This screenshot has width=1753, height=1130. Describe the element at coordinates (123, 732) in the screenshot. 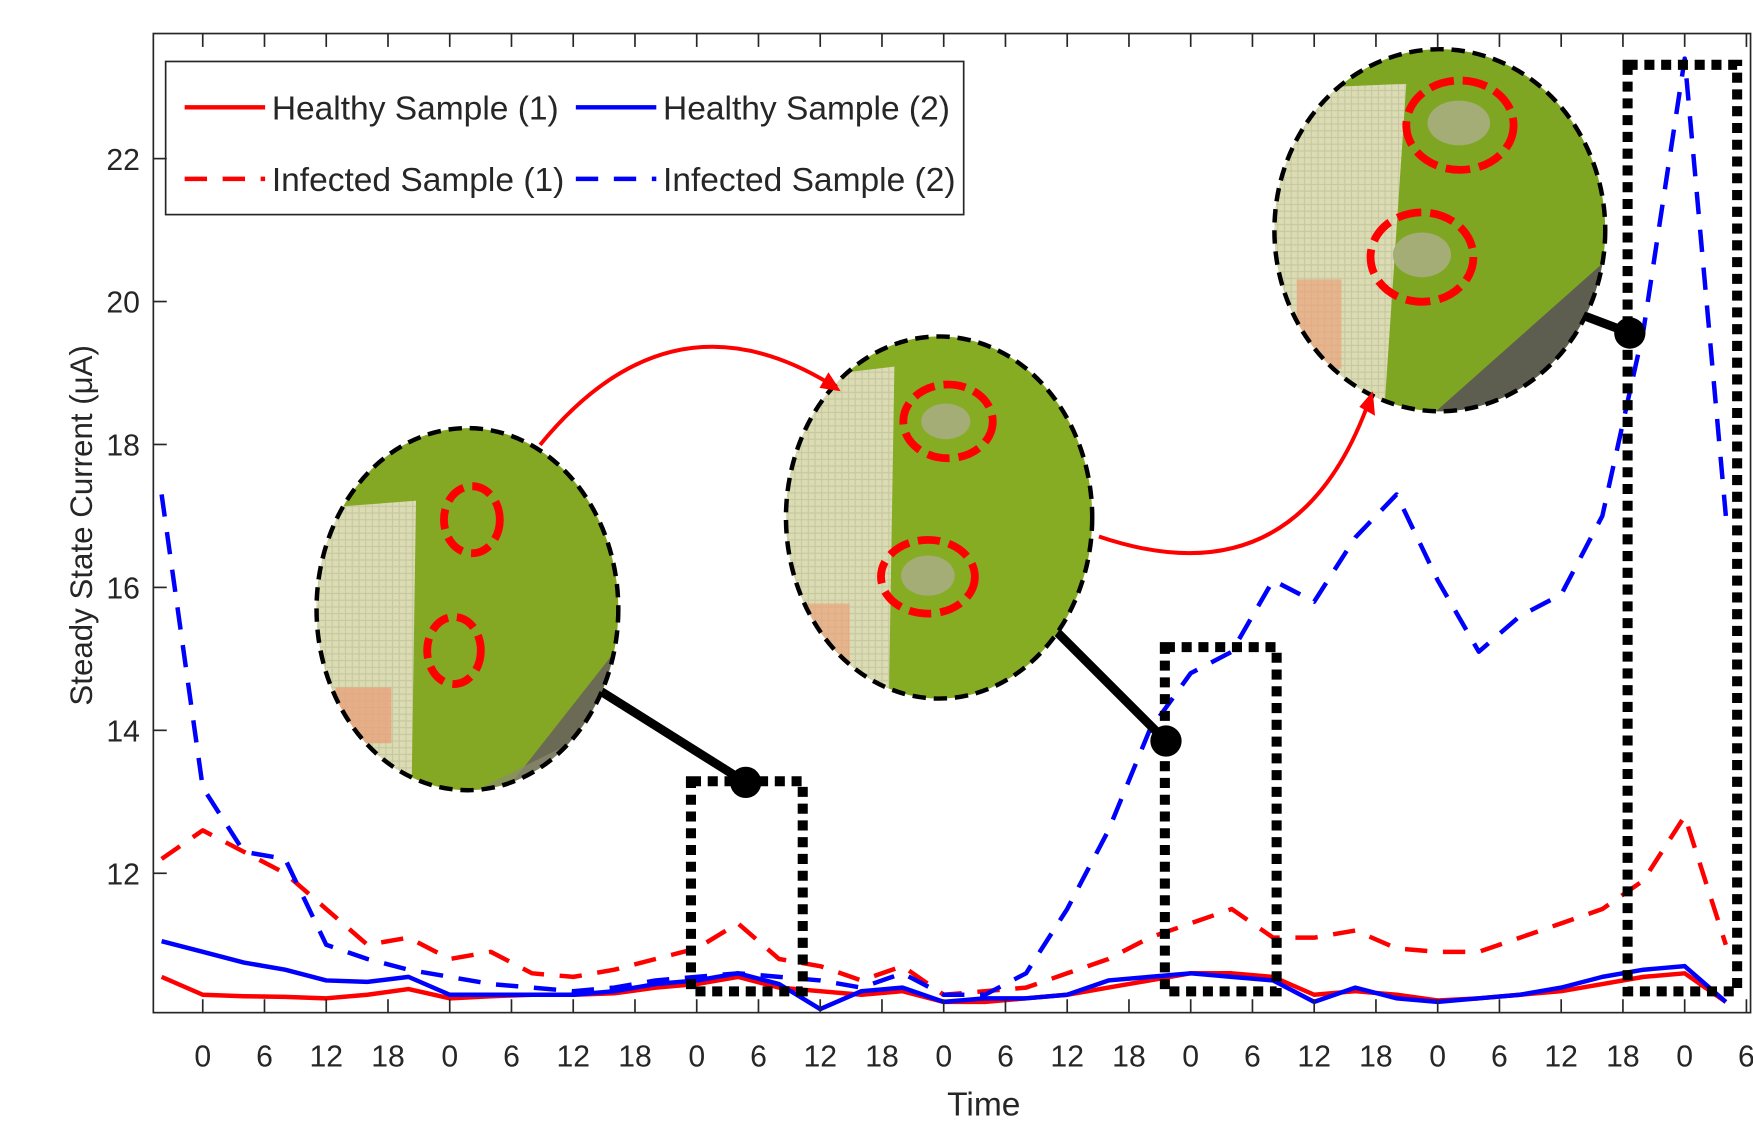

I see `y-tick-label: 14` at that location.